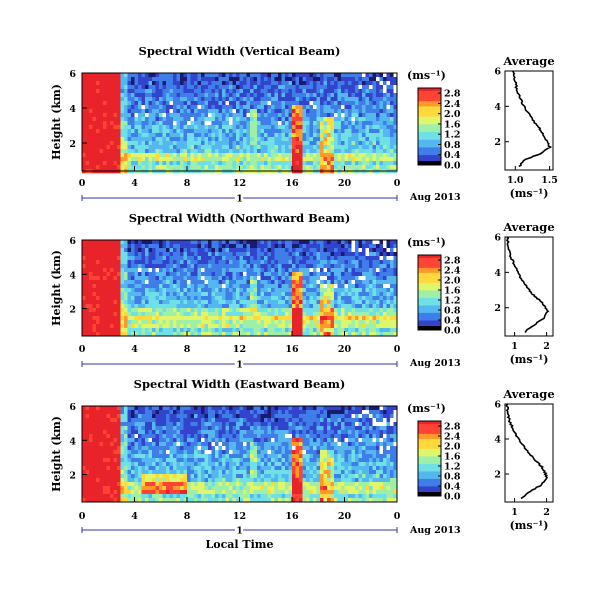 This screenshot has width=615, height=598. I want to click on colorbar-tick-label: 2.8, so click(452, 94).